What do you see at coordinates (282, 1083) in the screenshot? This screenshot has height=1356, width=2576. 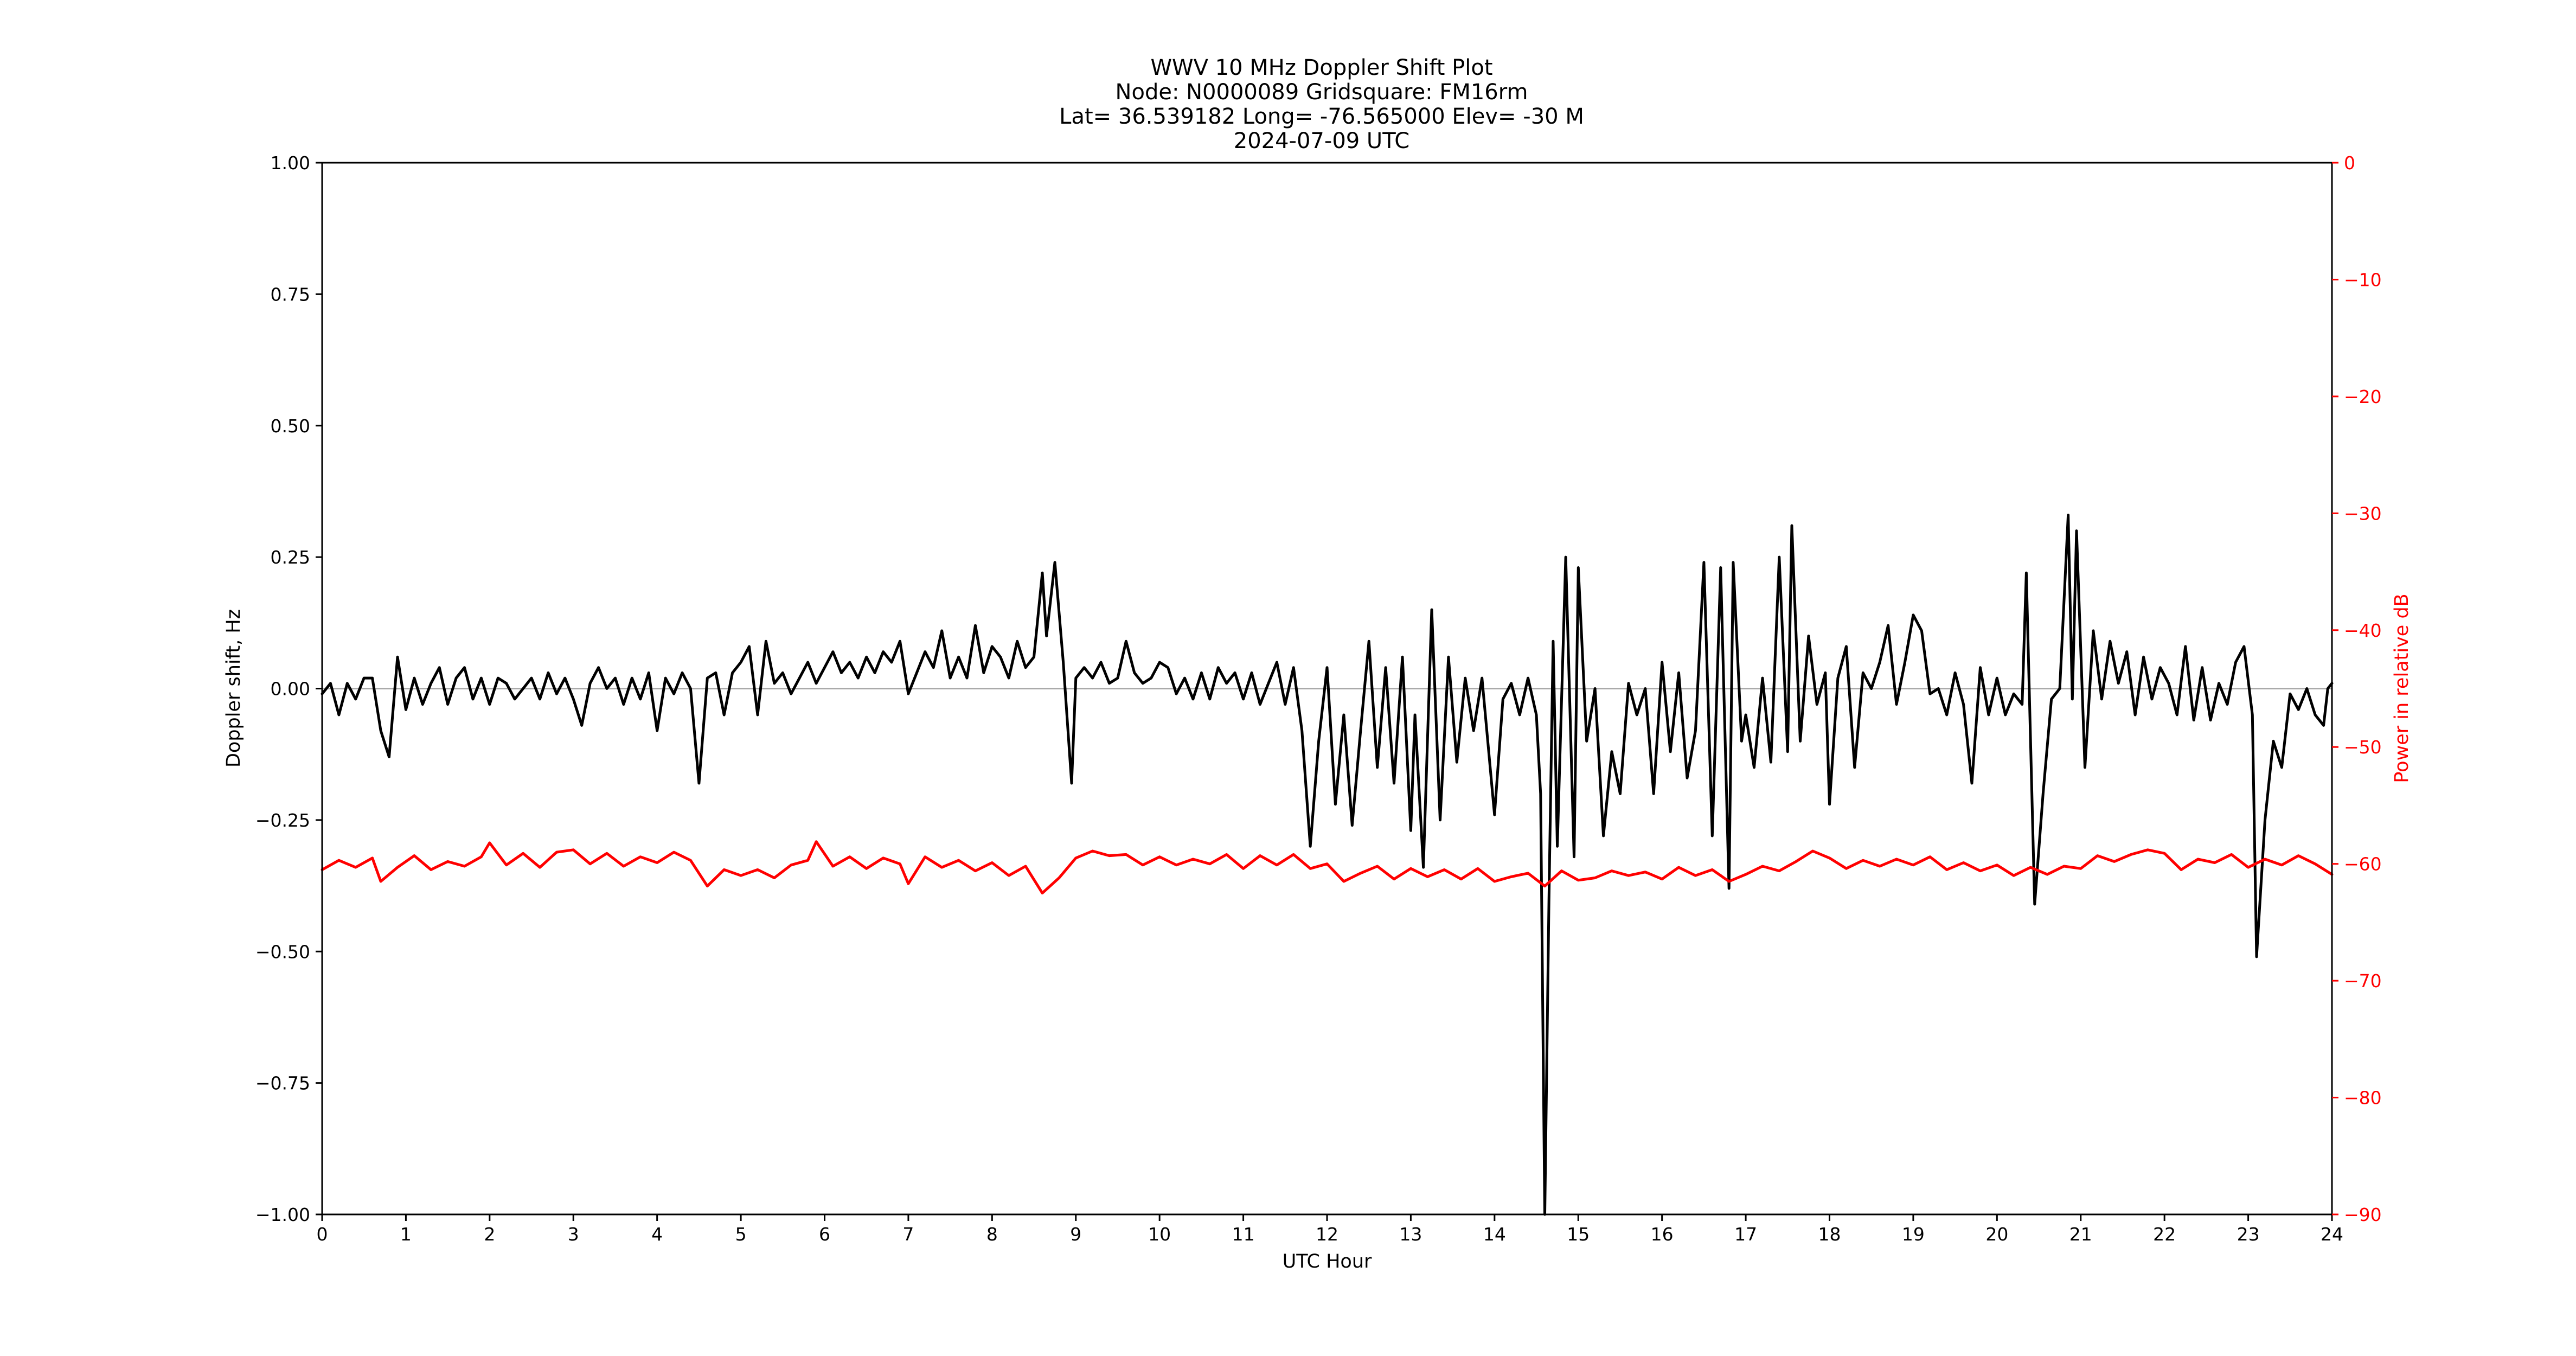 I see `y-tick-label: −0.75` at bounding box center [282, 1083].